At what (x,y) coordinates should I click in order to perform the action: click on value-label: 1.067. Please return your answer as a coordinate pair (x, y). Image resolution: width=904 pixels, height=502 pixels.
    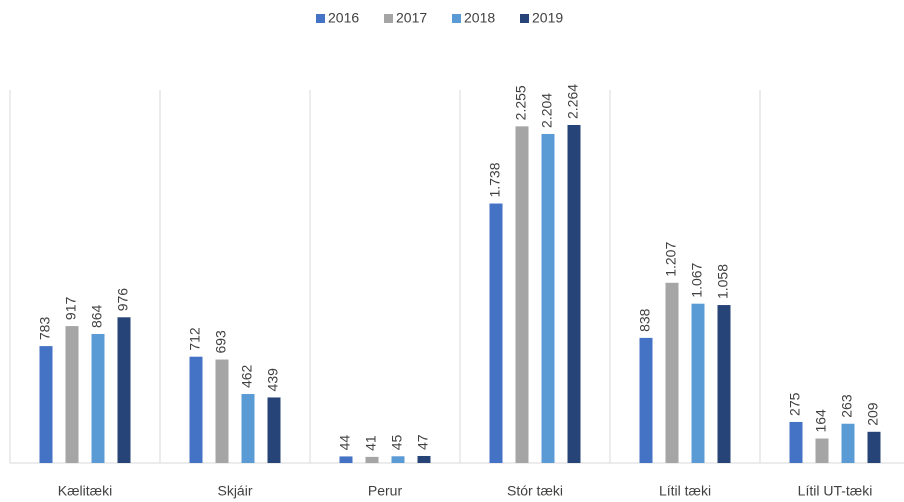
    Looking at the image, I should click on (697, 279).